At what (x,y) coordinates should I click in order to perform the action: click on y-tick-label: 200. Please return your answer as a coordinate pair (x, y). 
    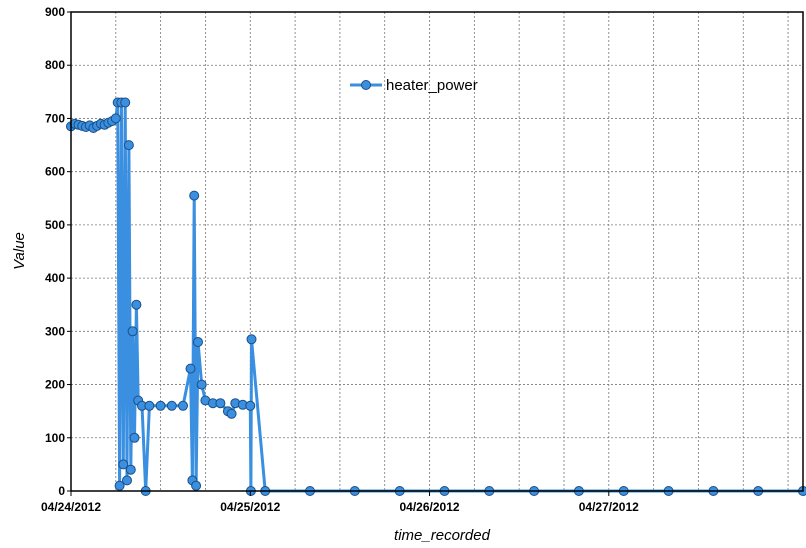
    Looking at the image, I should click on (55, 385).